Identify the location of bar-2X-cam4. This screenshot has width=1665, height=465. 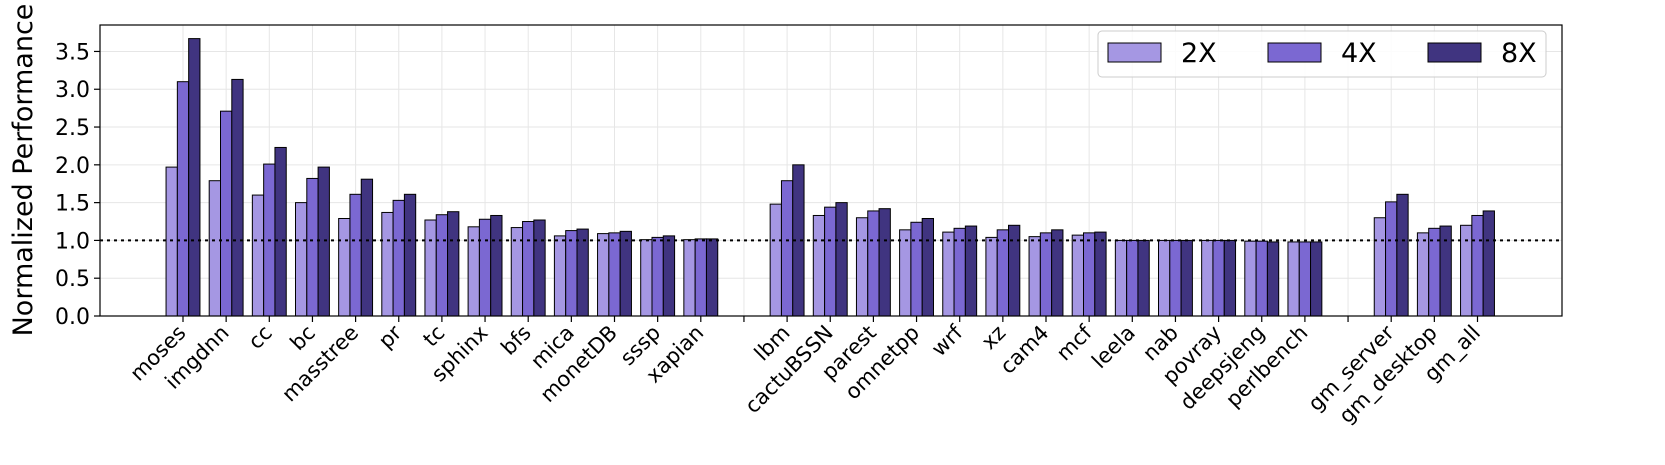
(1034, 276).